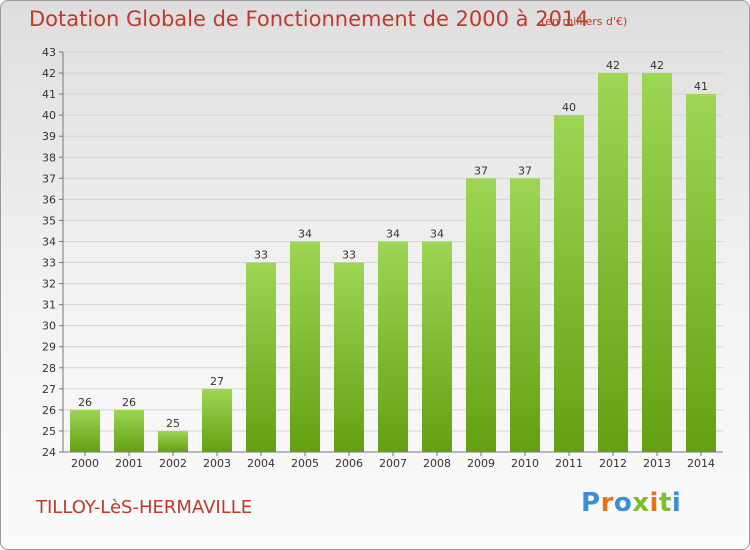 Image resolution: width=750 pixels, height=550 pixels. Describe the element at coordinates (701, 463) in the screenshot. I see `x-tick-label: 2014` at that location.